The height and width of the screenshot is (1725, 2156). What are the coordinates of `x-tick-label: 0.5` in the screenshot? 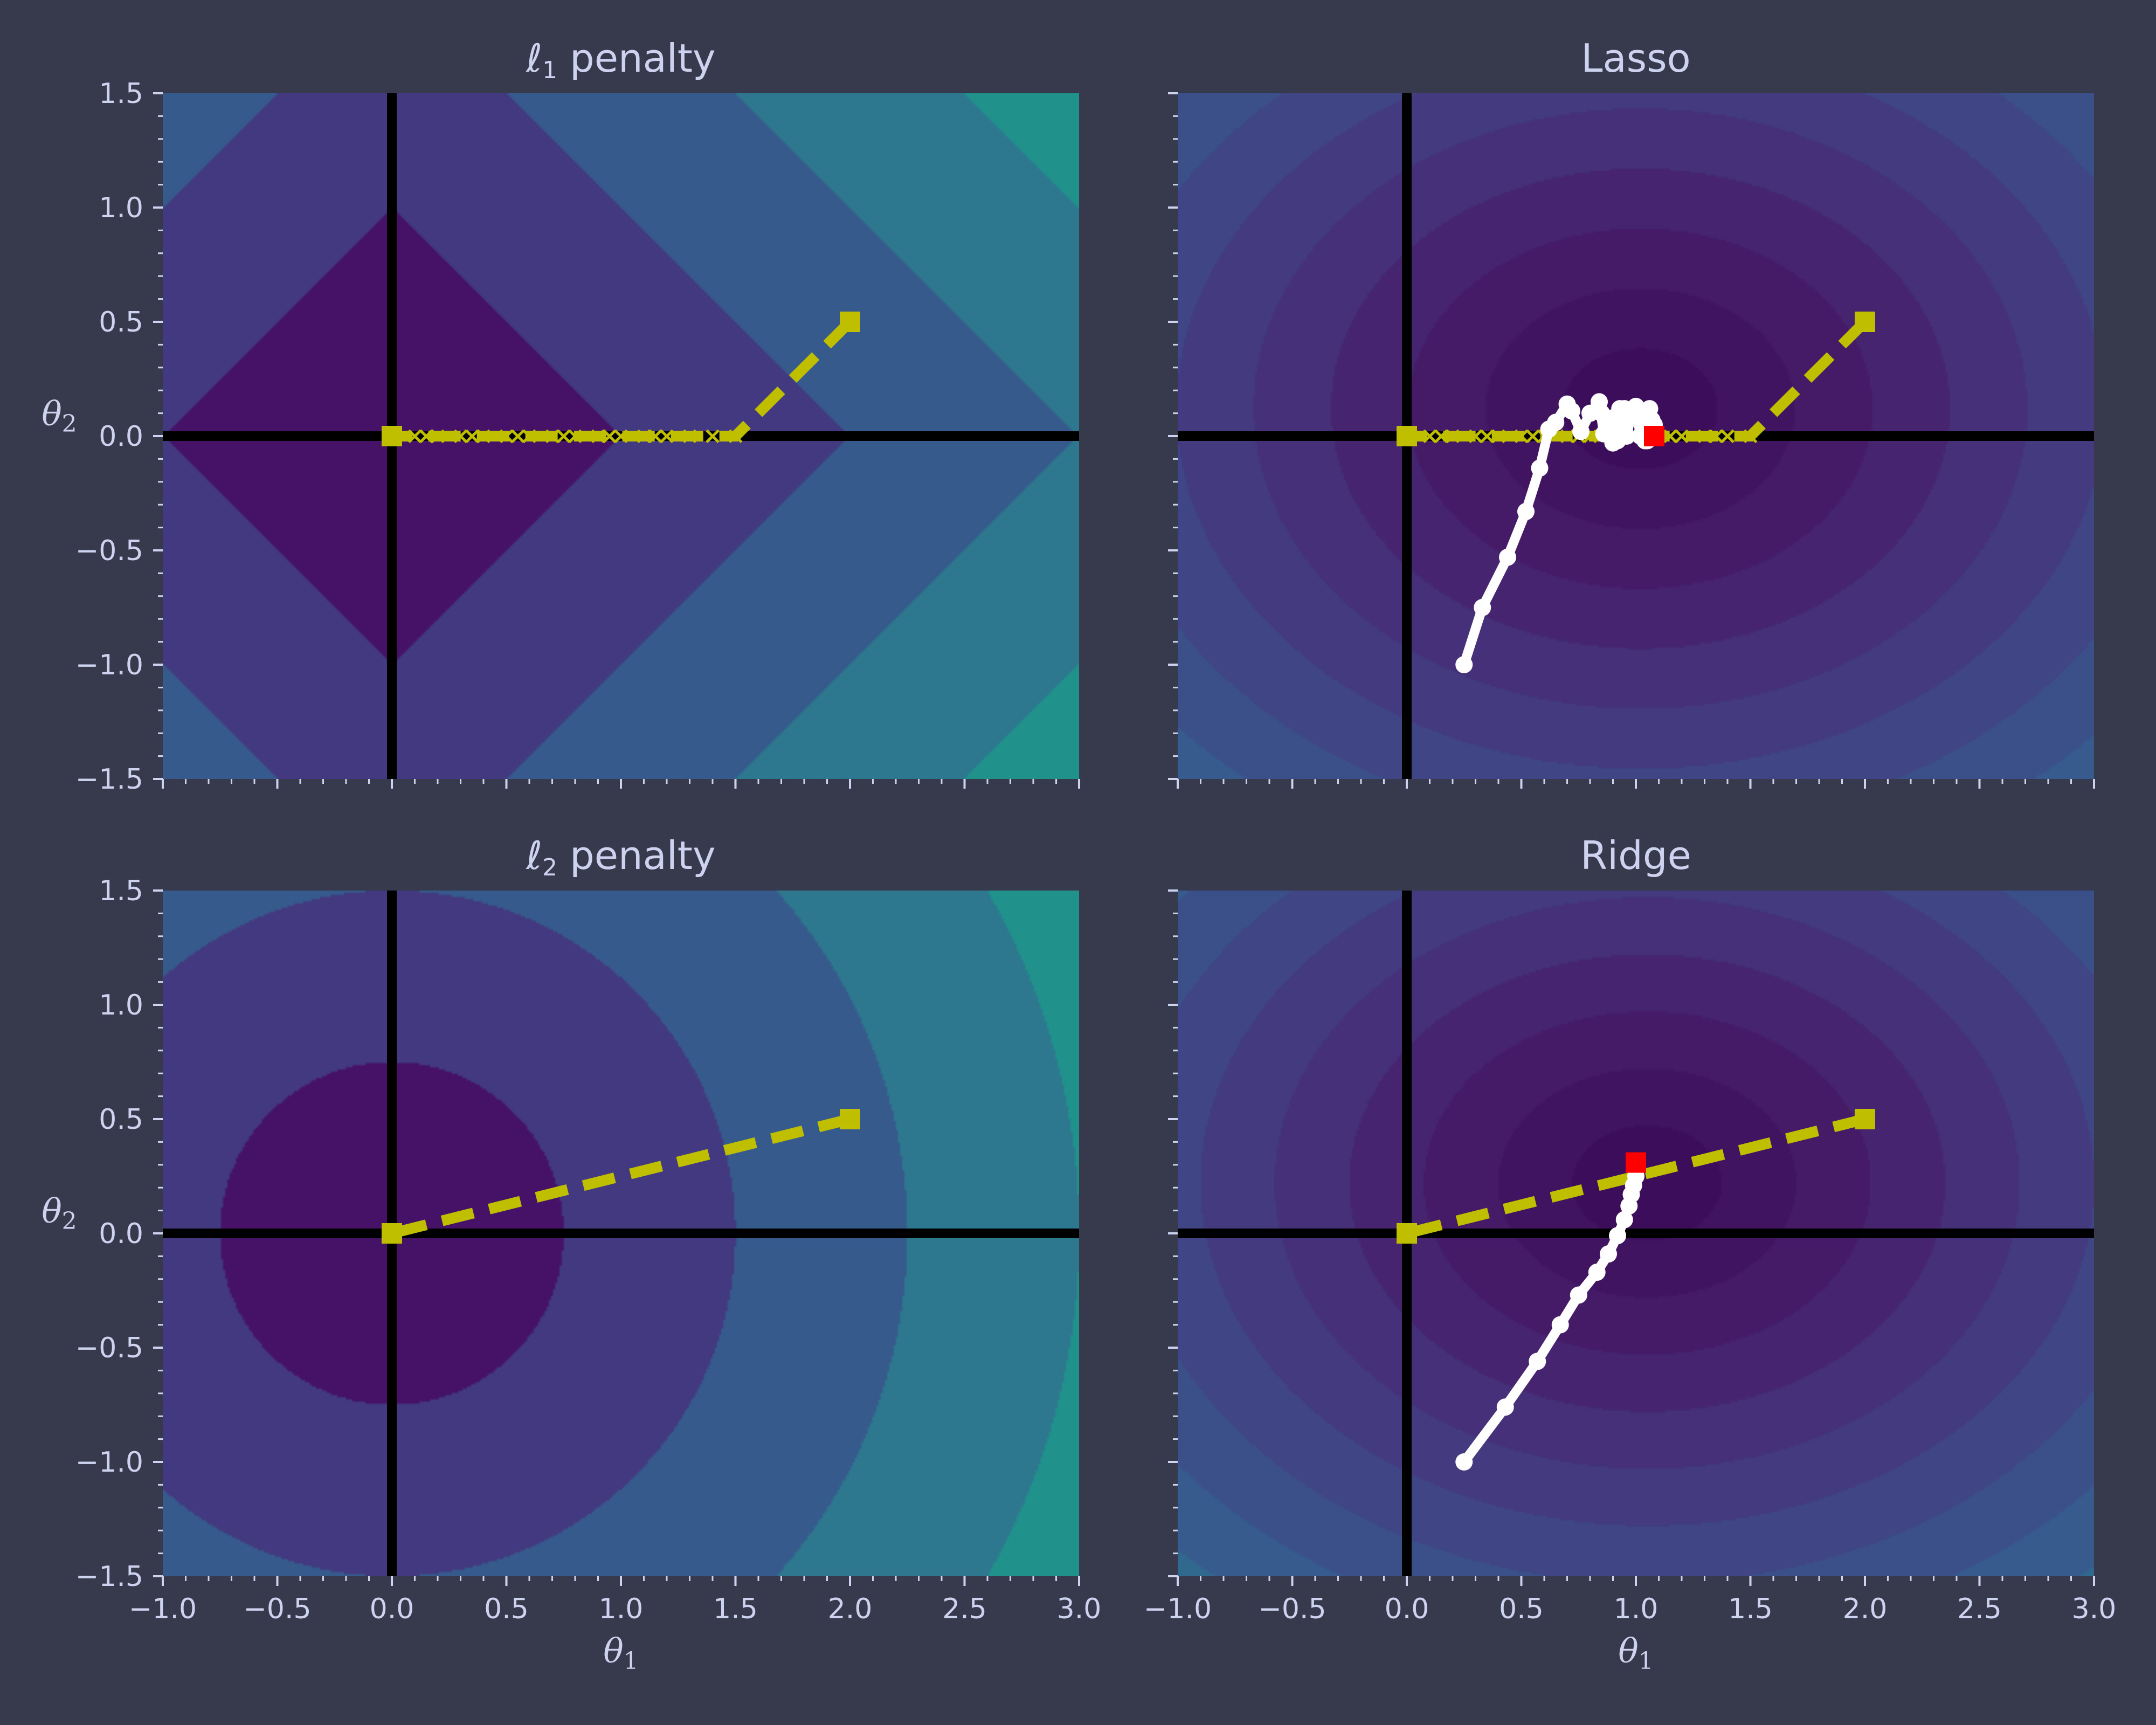 It's located at (507, 1609).